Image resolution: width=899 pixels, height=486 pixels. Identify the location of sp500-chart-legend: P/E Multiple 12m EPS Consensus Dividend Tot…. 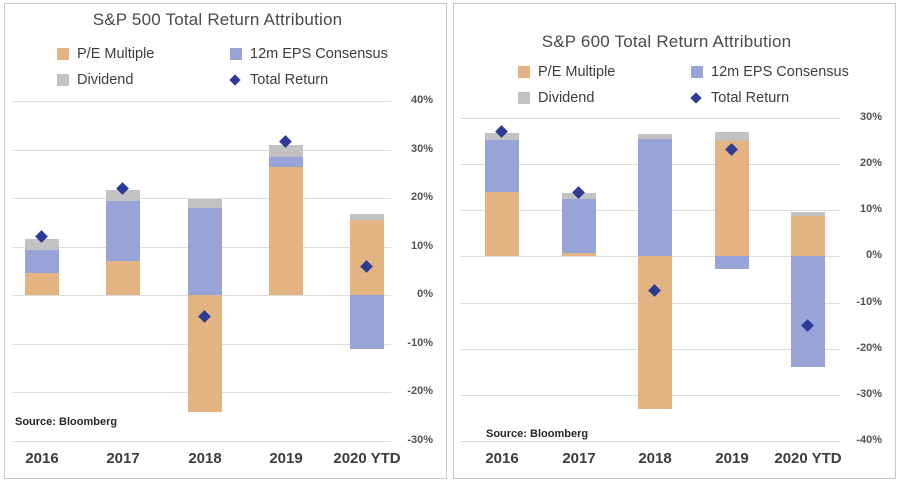
(222, 67).